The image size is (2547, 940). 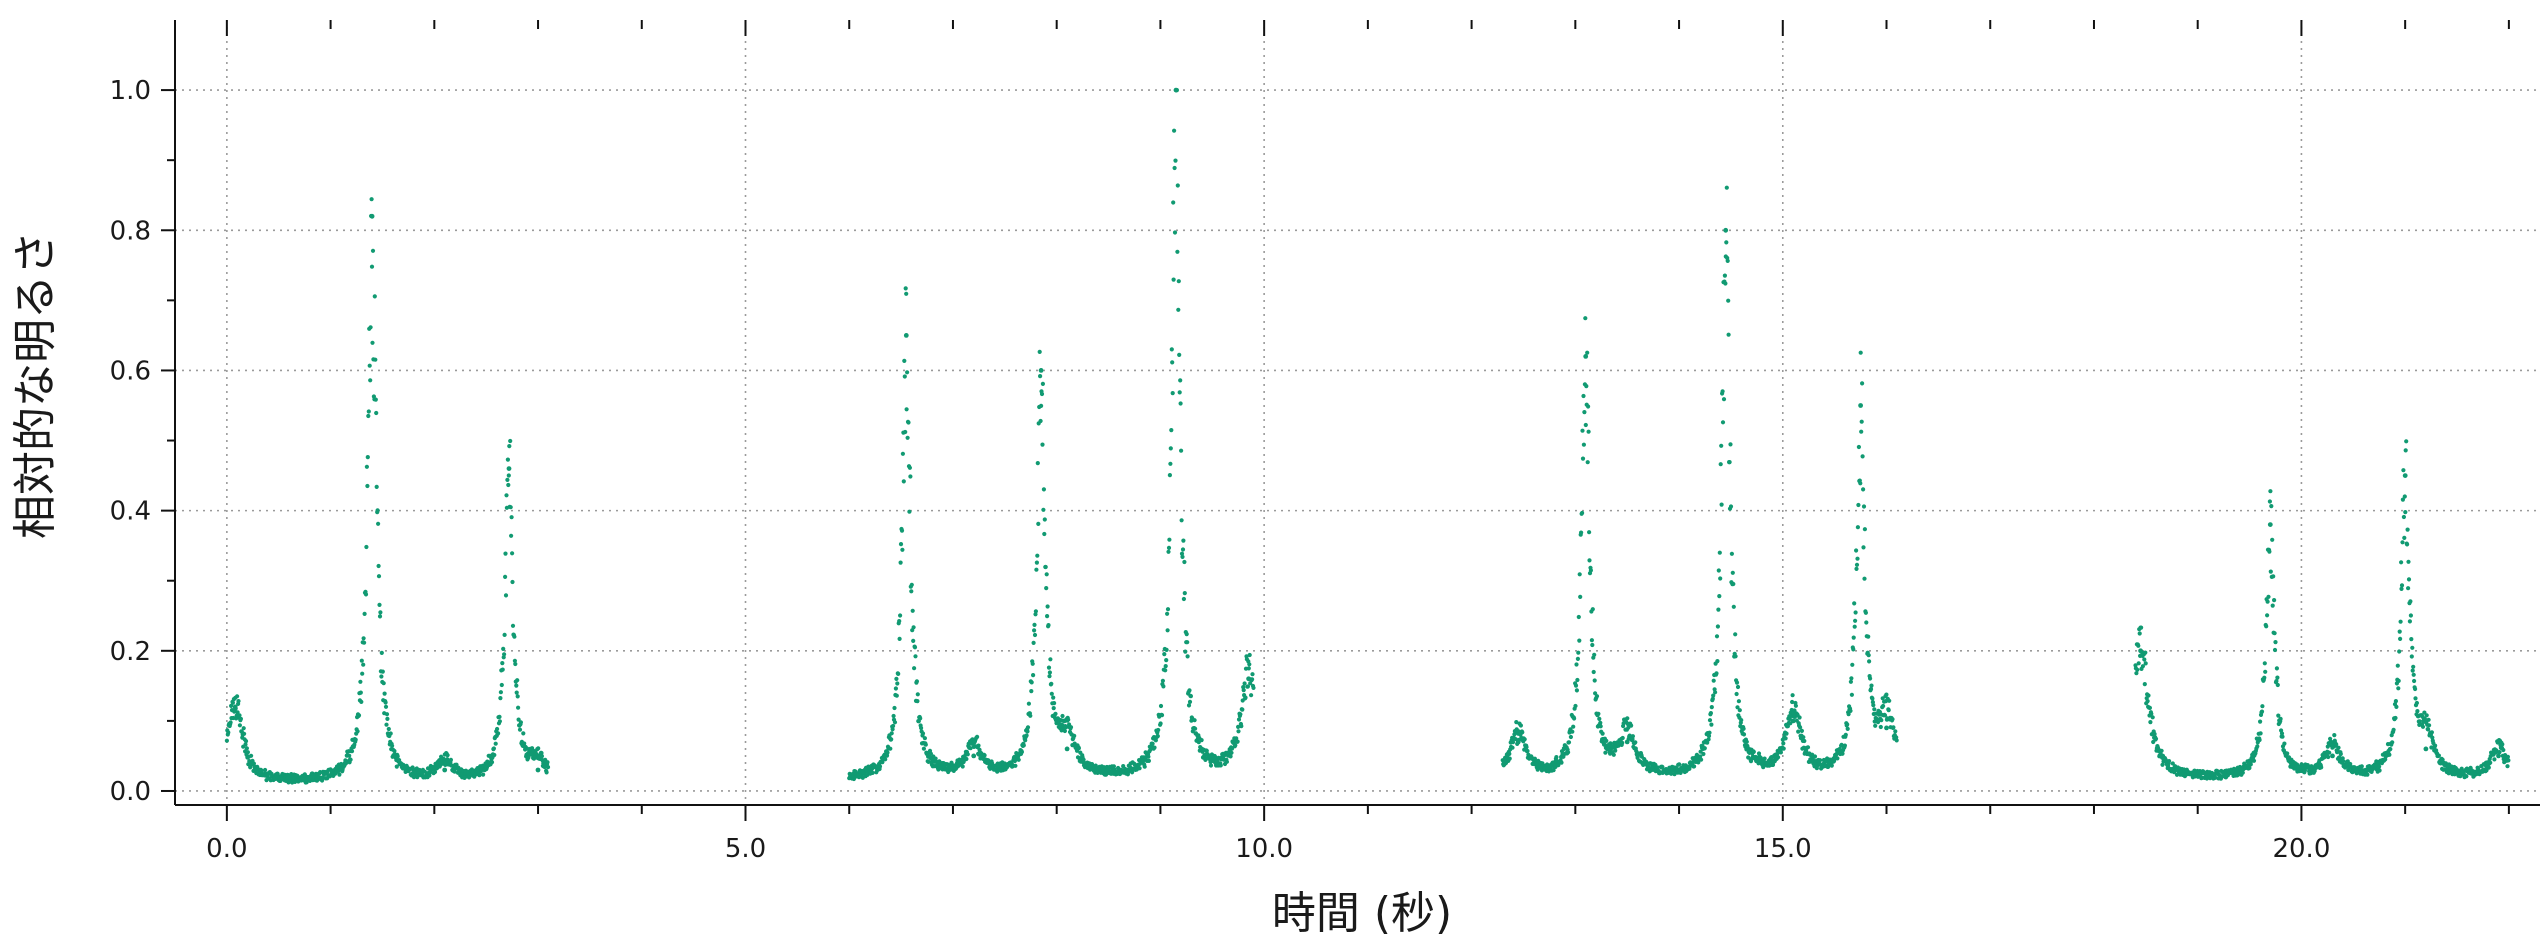 What do you see at coordinates (226, 849) in the screenshot?
I see `x-tick-label: 0.0` at bounding box center [226, 849].